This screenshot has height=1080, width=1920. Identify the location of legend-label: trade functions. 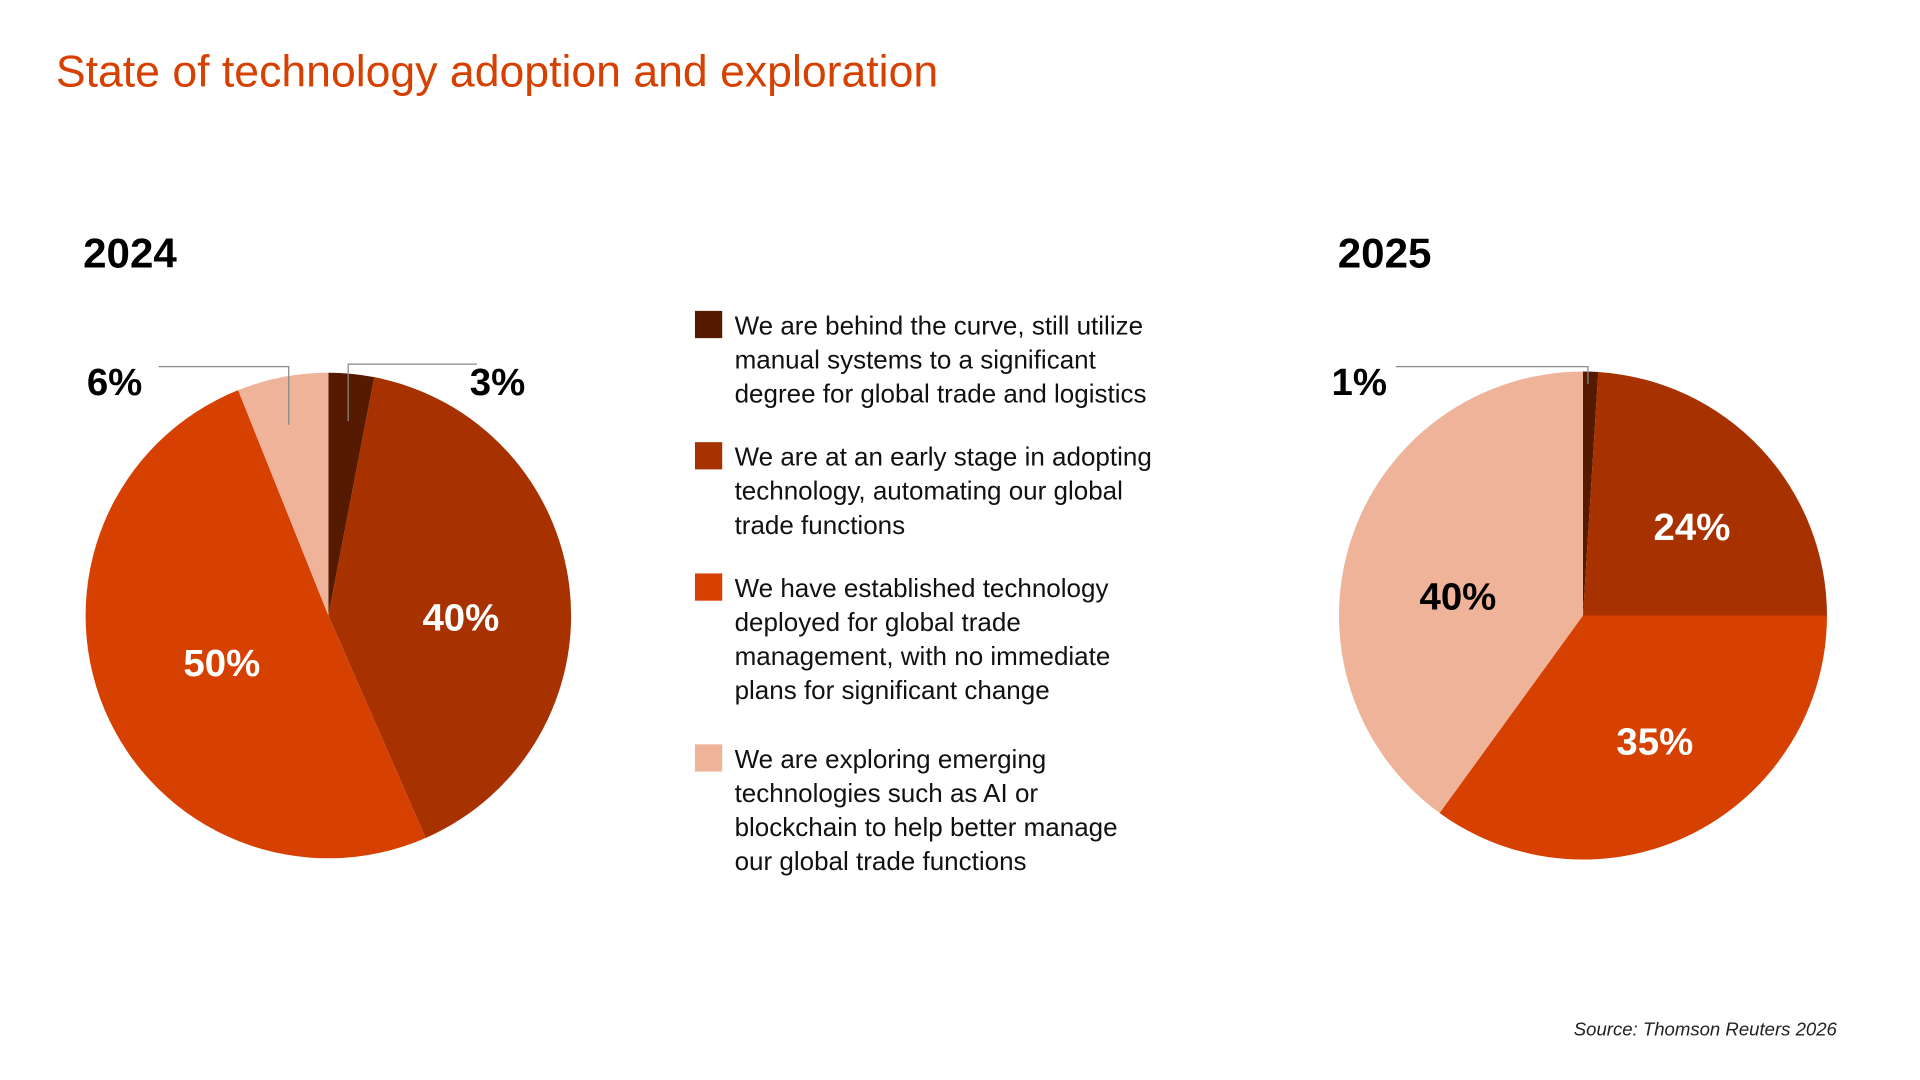
(820, 525).